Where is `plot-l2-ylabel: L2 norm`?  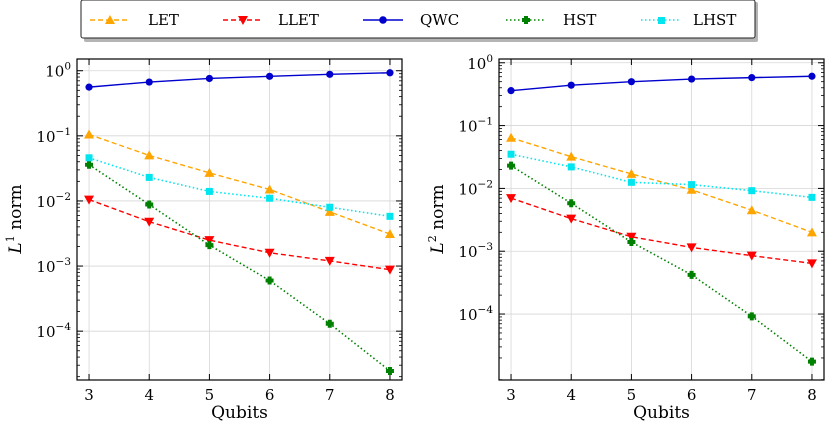
plot-l2-ylabel: L2 norm is located at coordinates (437, 219).